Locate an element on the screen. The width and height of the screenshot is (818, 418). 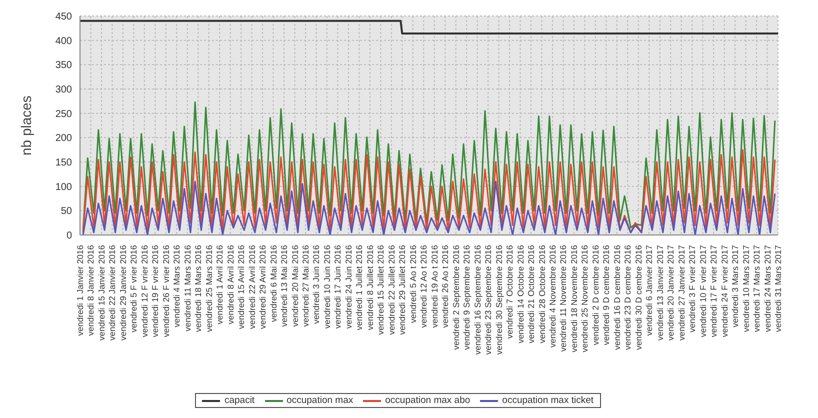
legend-label: occupation max is located at coordinates (320, 400).